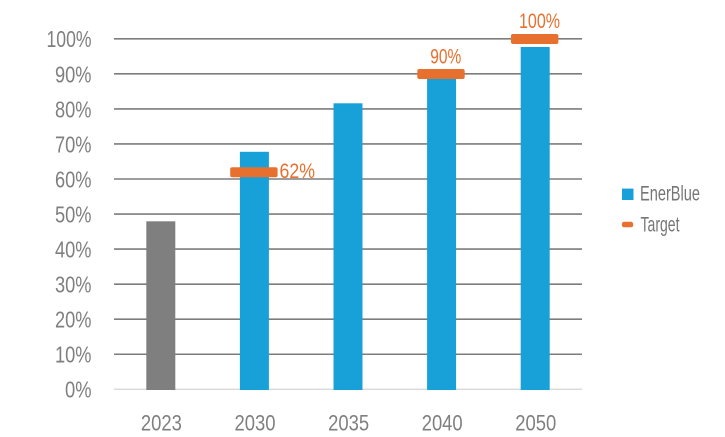 Image resolution: width=725 pixels, height=437 pixels. Describe the element at coordinates (73, 214) in the screenshot. I see `svg-text: 50%` at that location.